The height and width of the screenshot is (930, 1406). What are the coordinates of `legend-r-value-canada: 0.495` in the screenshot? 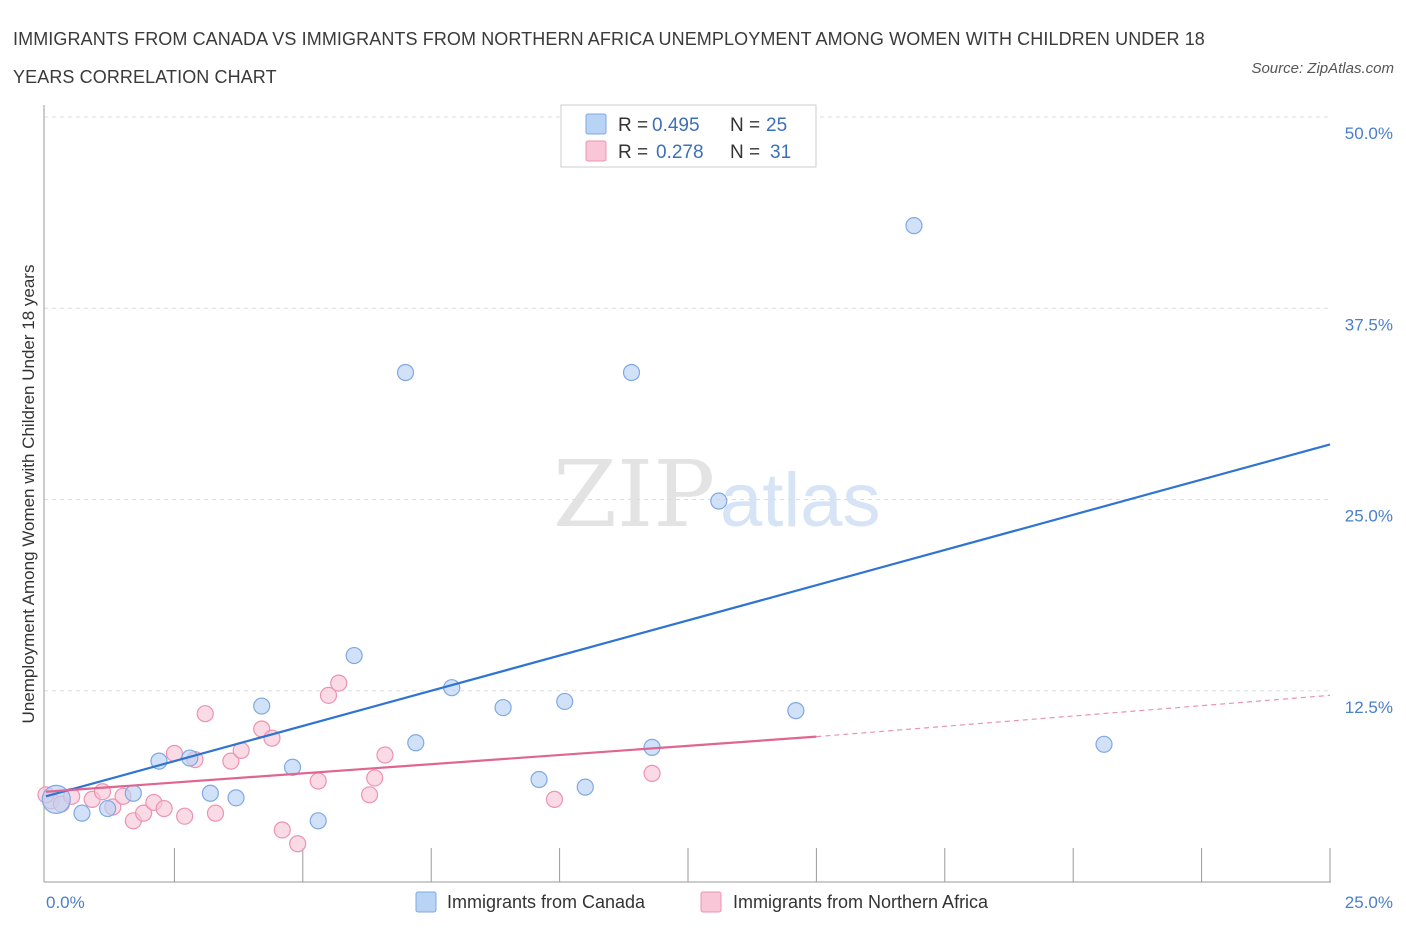 It's located at (676, 125).